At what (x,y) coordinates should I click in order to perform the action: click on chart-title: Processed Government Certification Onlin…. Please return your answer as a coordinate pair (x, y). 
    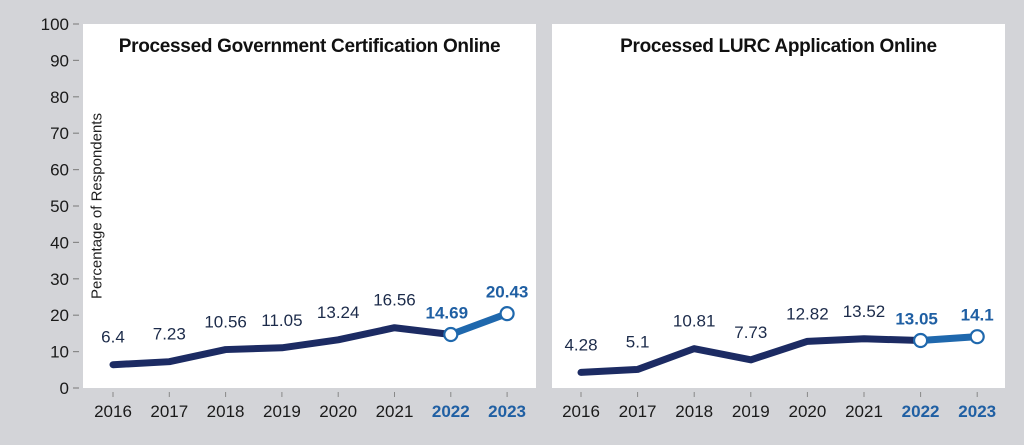
    Looking at the image, I should click on (310, 46).